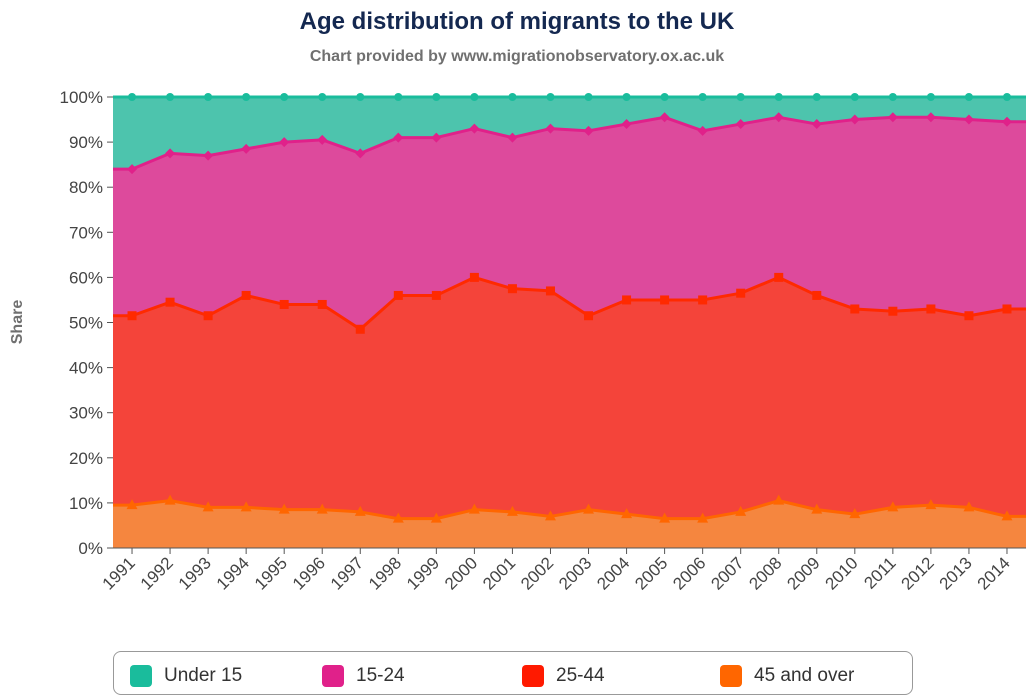 The height and width of the screenshot is (695, 1034). What do you see at coordinates (461, 573) in the screenshot?
I see `x-tick-label: 2000` at bounding box center [461, 573].